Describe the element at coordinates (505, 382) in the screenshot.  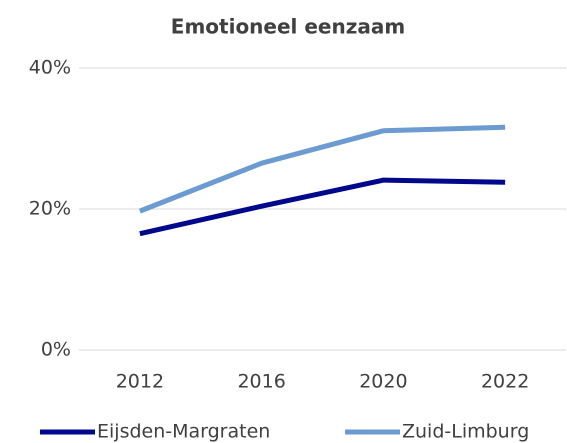
I see `x-tick-label: 2022` at that location.